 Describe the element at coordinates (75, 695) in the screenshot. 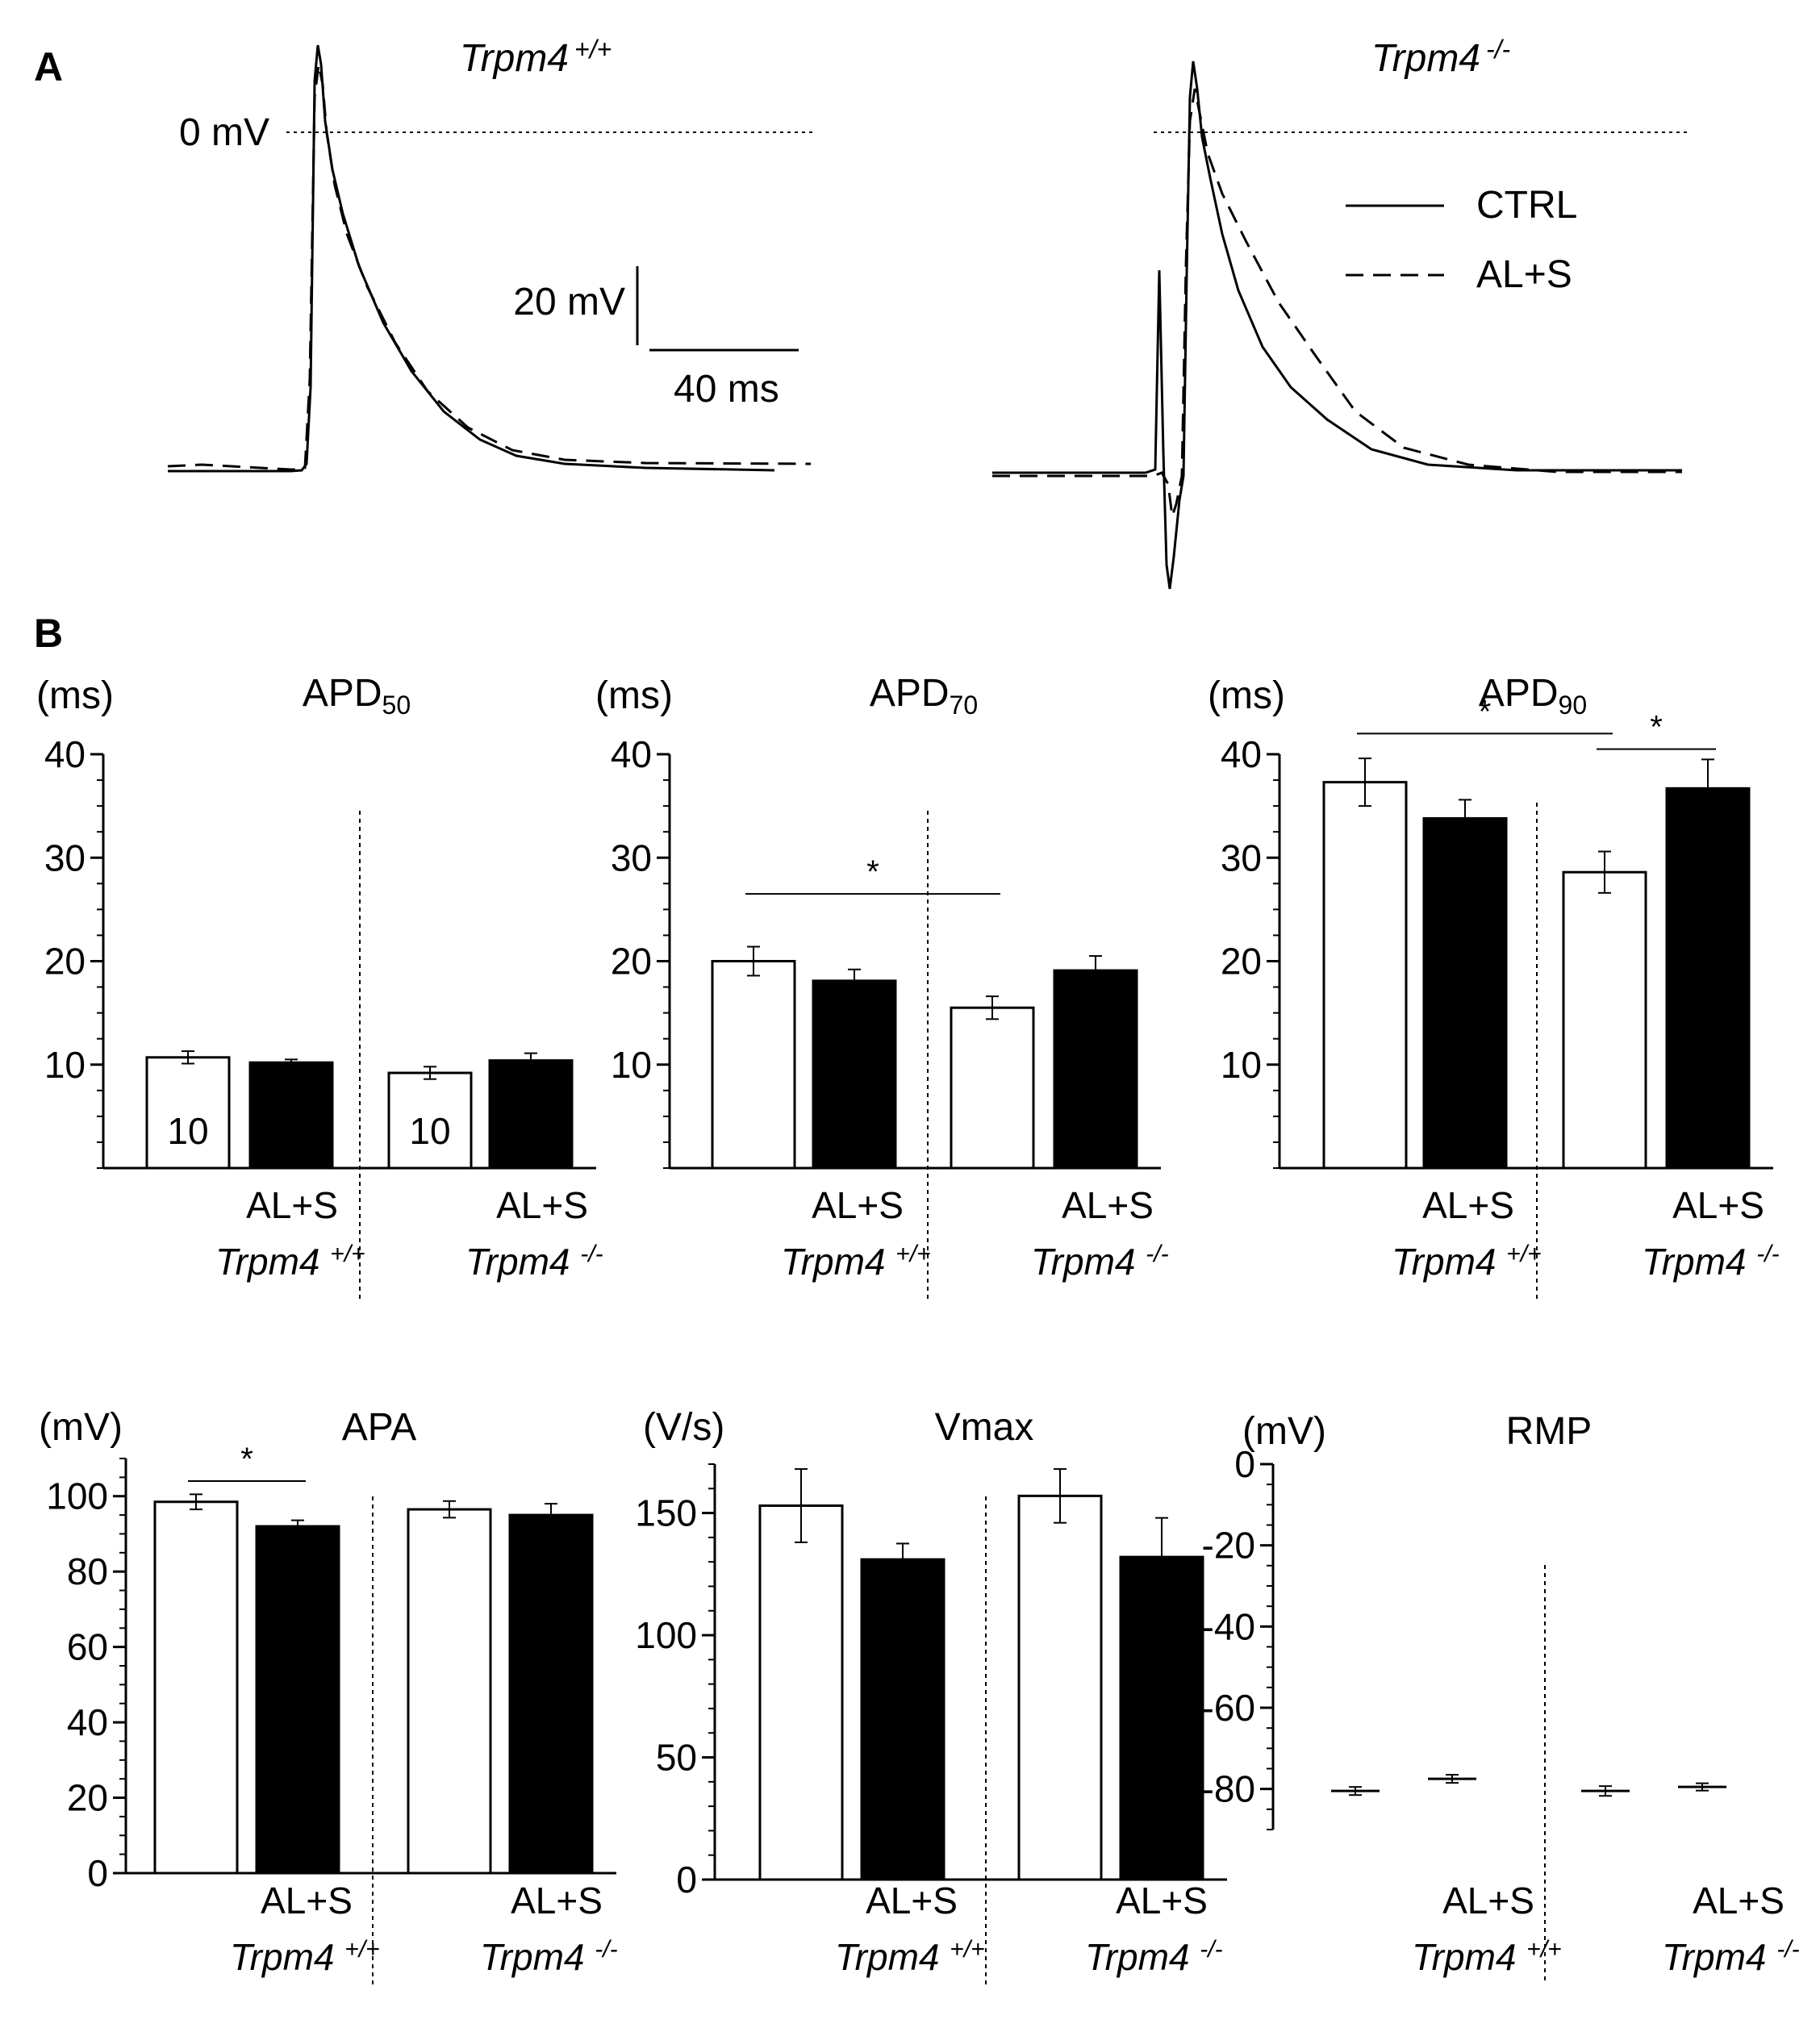

I see `apd50-unit-label: (ms)` at that location.